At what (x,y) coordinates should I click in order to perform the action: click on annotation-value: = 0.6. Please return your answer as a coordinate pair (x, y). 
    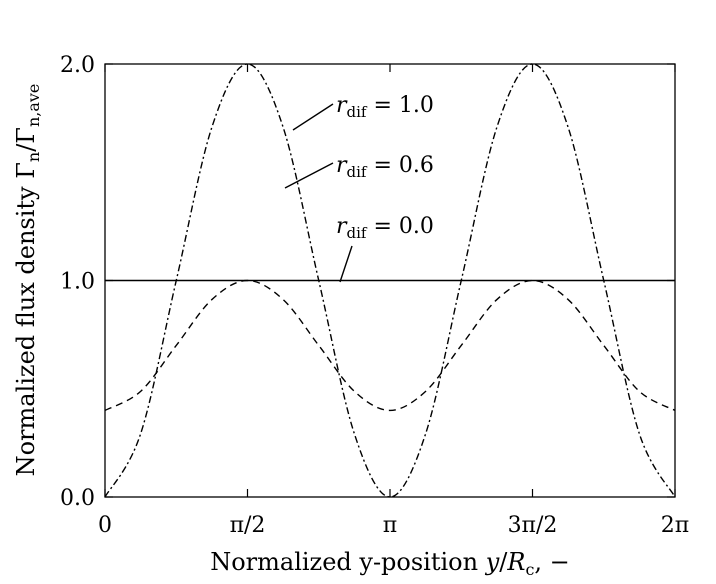
    Looking at the image, I should click on (399, 165).